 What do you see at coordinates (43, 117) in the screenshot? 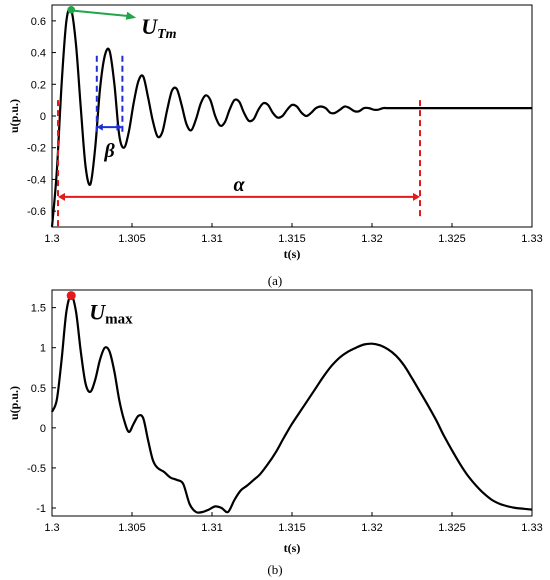
I see `chart-a-ytick-label: 0` at bounding box center [43, 117].